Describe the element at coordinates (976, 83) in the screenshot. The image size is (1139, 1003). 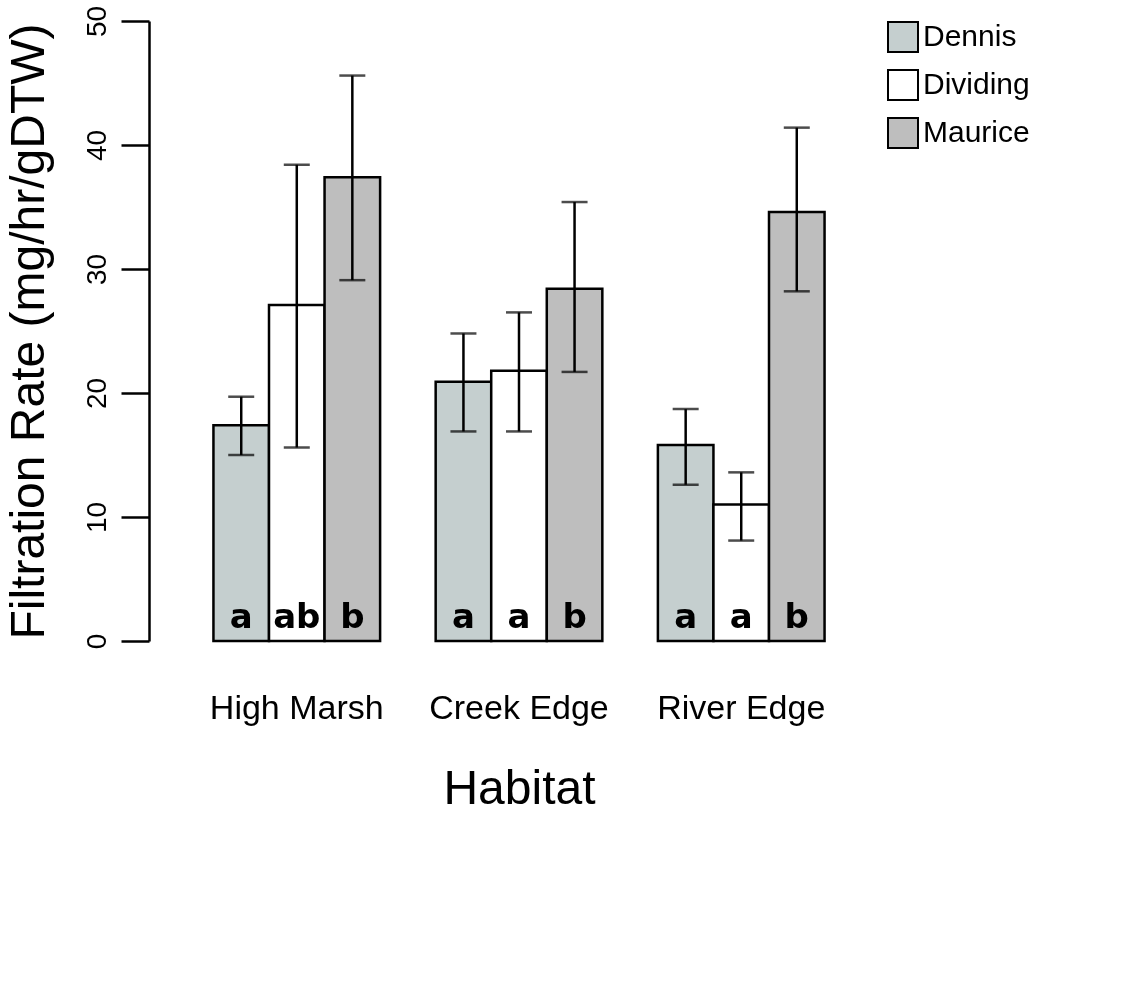
I see `legend-label: Dividing` at that location.